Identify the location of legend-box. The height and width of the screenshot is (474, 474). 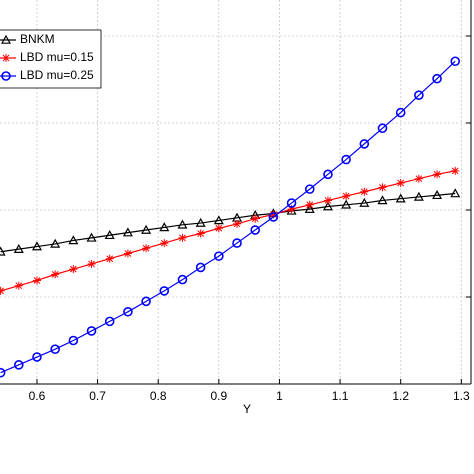
(51, 59).